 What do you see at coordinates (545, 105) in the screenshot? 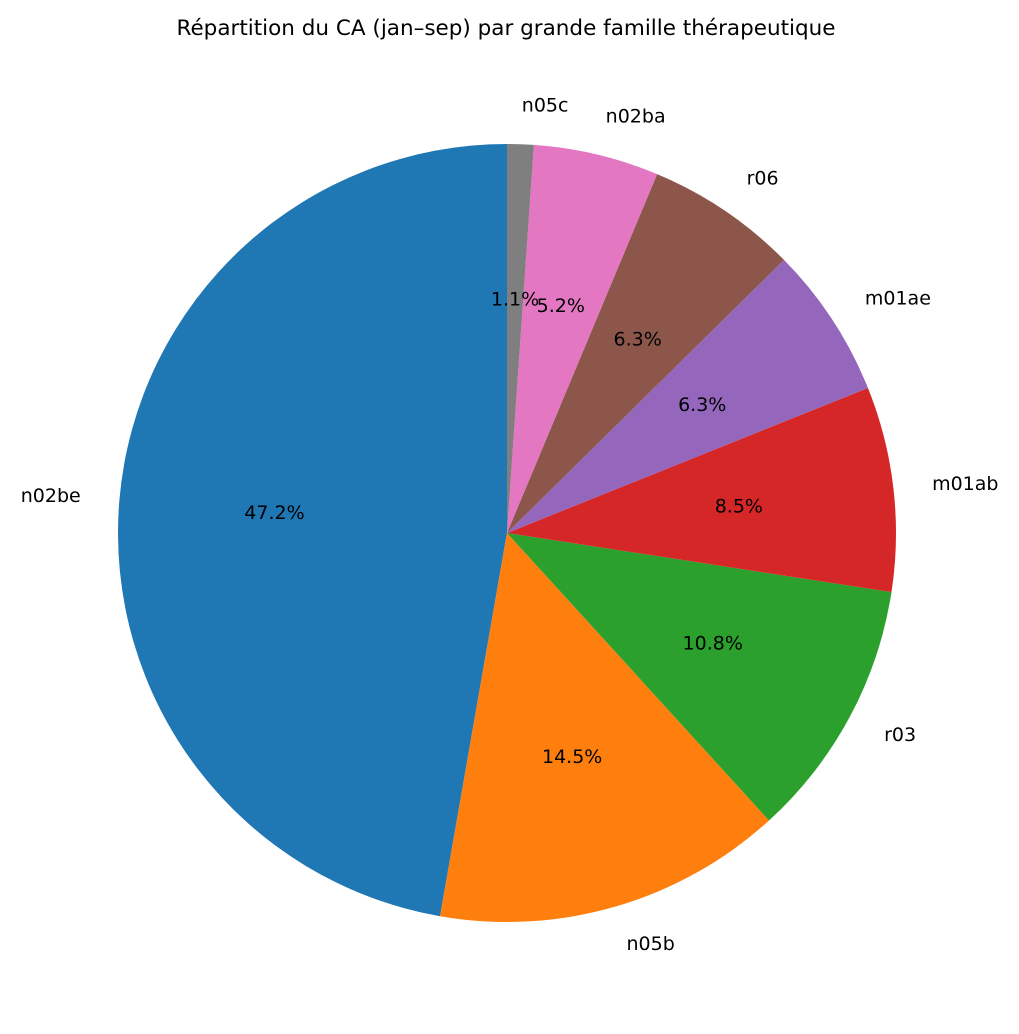
I see `slice-label-n05c: n05c` at bounding box center [545, 105].